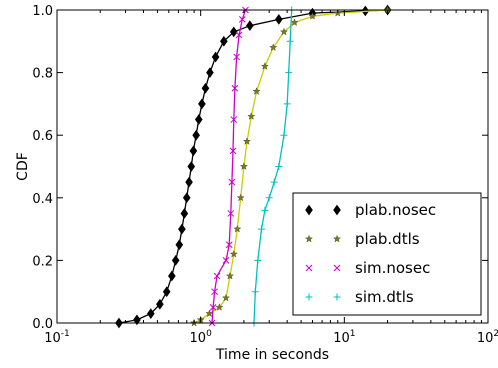 This screenshot has width=498, height=368. I want to click on legend: plab.nosec plab.dtls sim.nosec sim.dtls, so click(387, 254).